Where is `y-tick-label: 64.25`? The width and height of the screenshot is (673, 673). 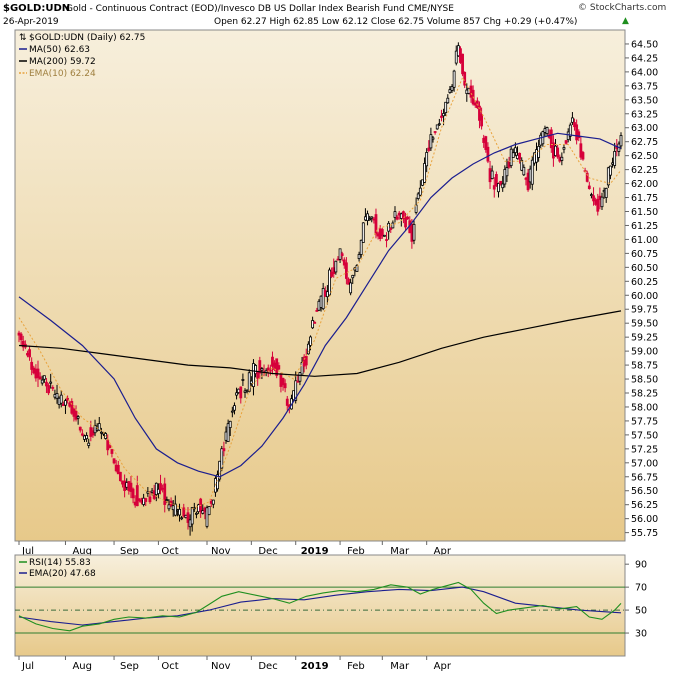 y-tick-label: 64.25 is located at coordinates (644, 58).